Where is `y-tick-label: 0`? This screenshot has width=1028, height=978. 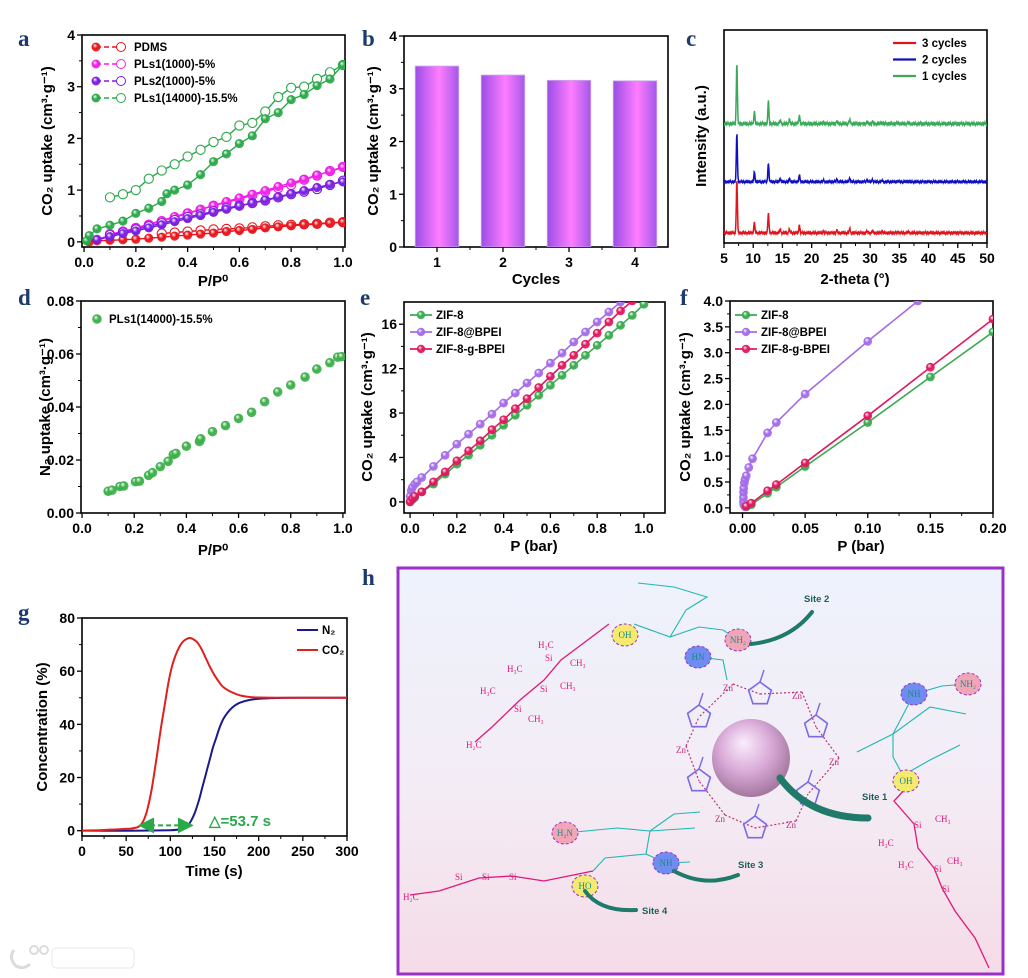
y-tick-label: 0 is located at coordinates (393, 247).